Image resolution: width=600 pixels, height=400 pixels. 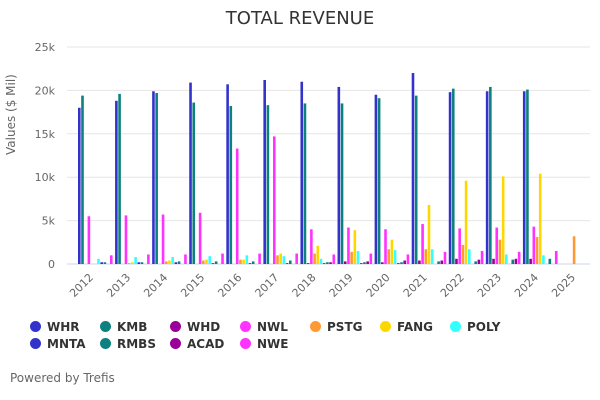 I want to click on bar-kmb-2017, so click(x=268, y=184).